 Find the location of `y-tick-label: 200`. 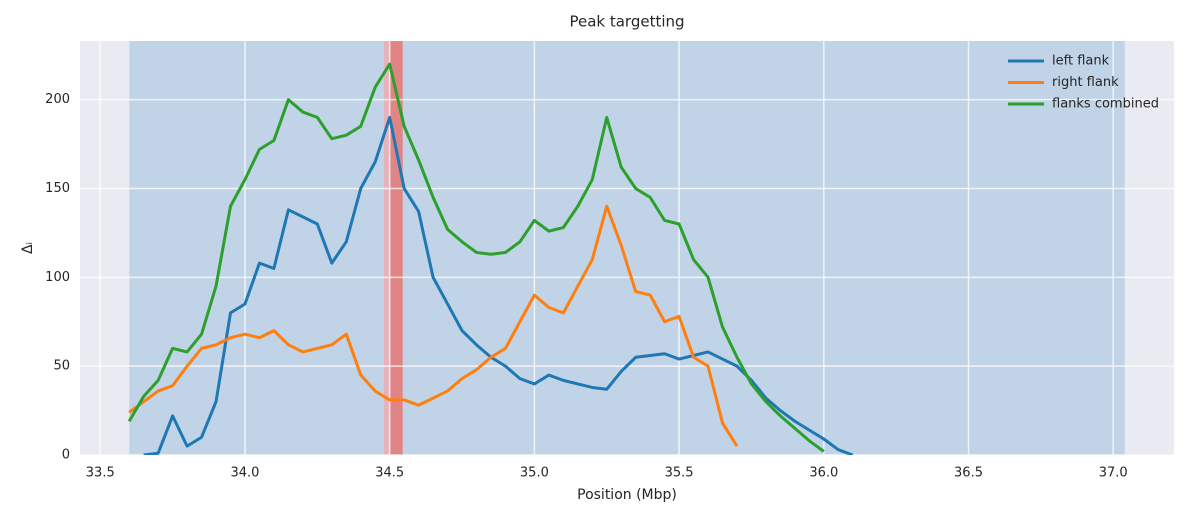

y-tick-label: 200 is located at coordinates (57, 99).